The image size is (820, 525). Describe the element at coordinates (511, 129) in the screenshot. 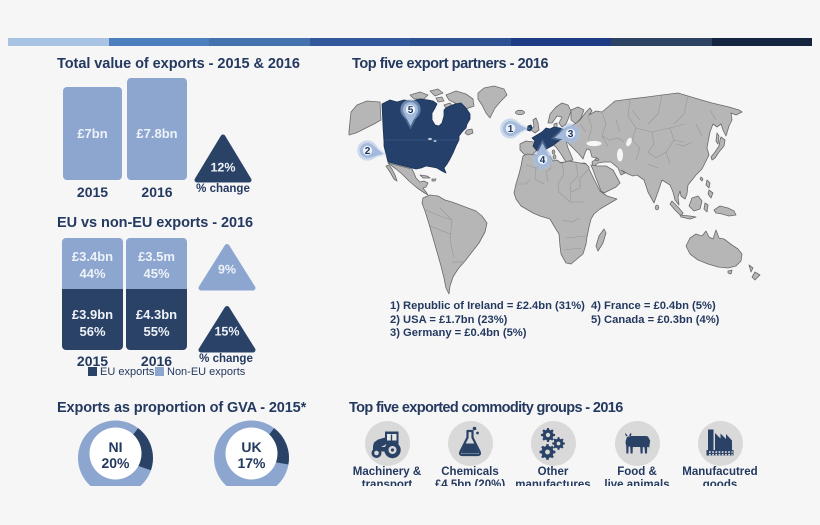

I see `svg-text: 1` at that location.